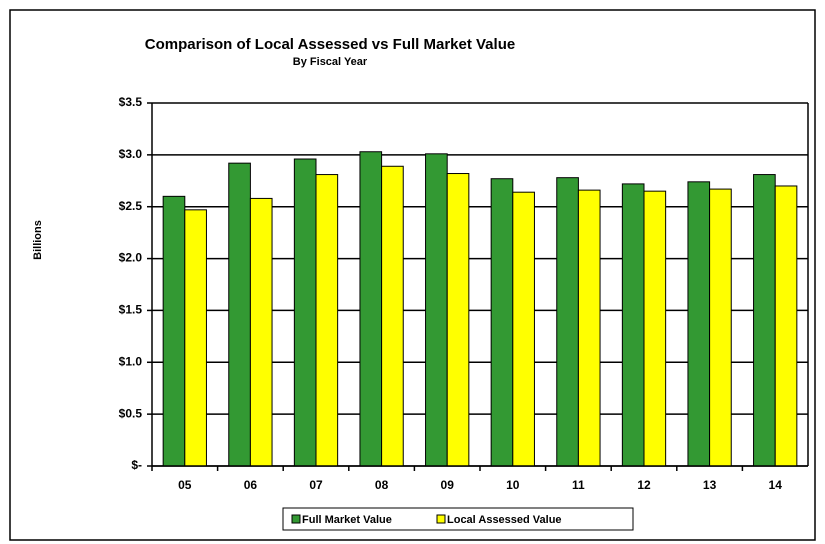  What do you see at coordinates (448, 485) in the screenshot?
I see `x-tick-label: 09` at bounding box center [448, 485].